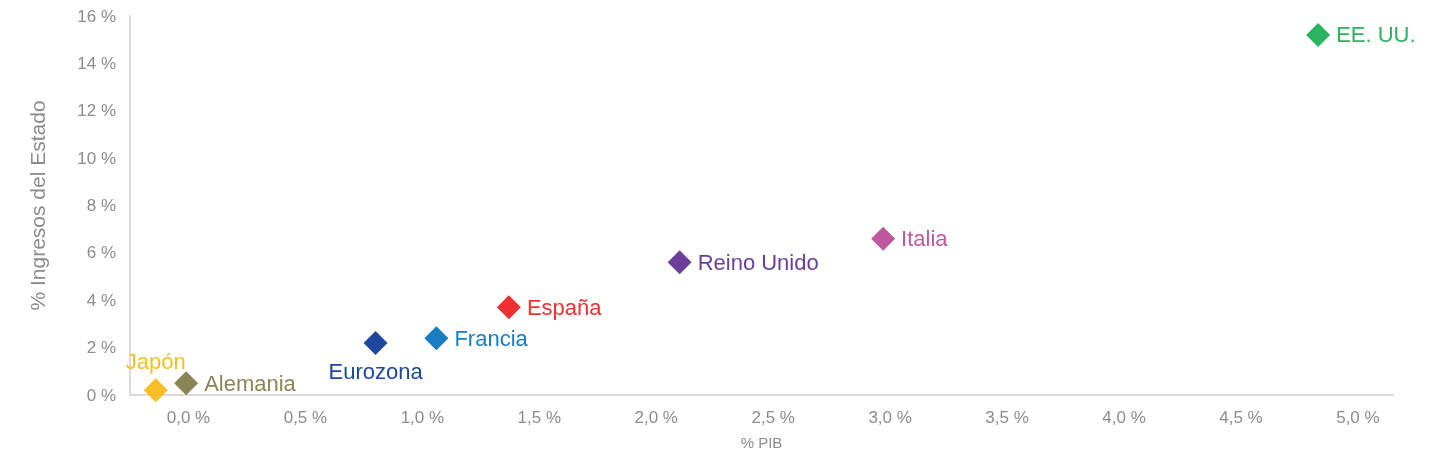  Describe the element at coordinates (101, 300) in the screenshot. I see `y-tick-label: 4 %` at that location.